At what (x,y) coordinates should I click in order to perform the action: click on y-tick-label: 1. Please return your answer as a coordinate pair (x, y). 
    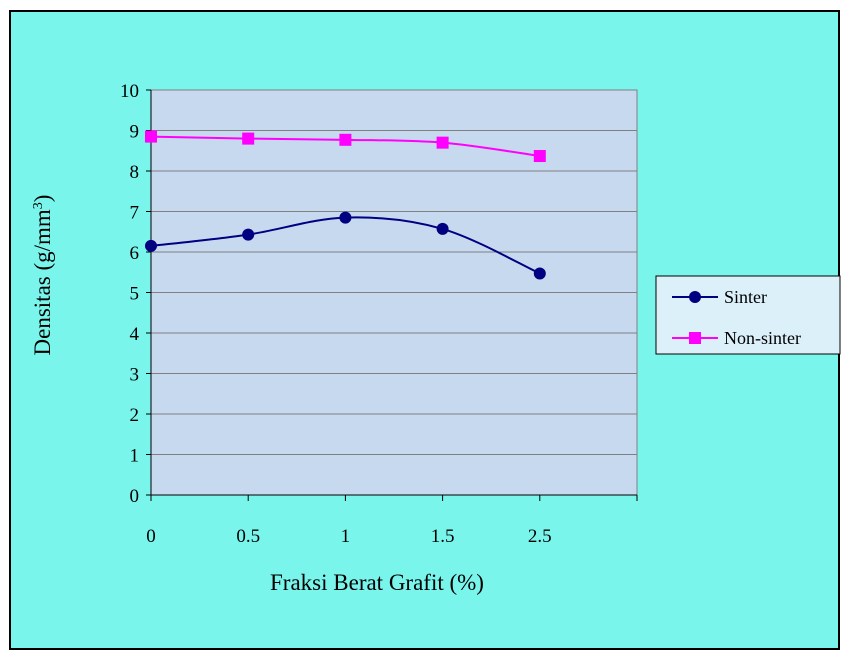
    Looking at the image, I should click on (135, 456).